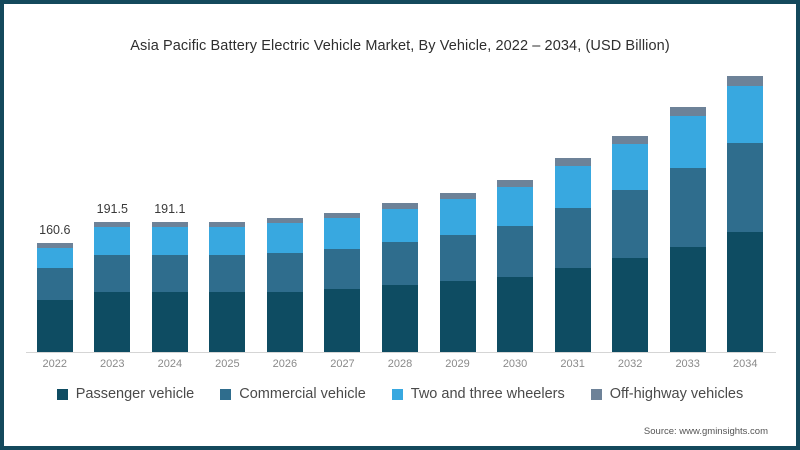 The width and height of the screenshot is (800, 450). I want to click on x-tick-2025: 2025, so click(227, 364).